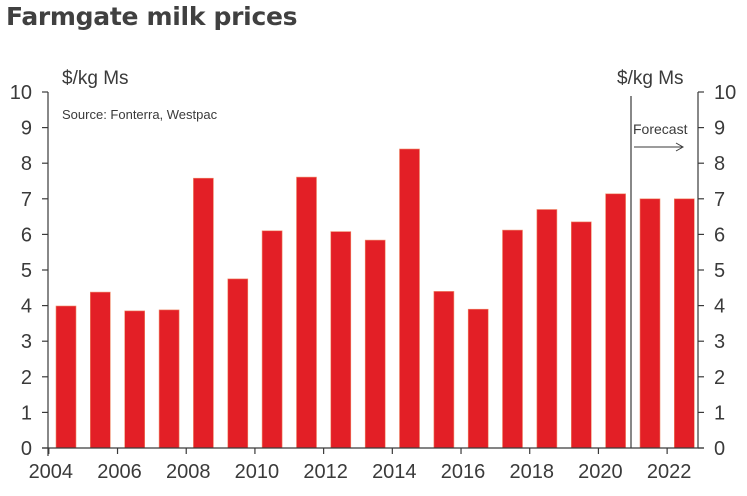  Describe the element at coordinates (719, 129) in the screenshot. I see `right-ytick-label-9: 9` at that location.